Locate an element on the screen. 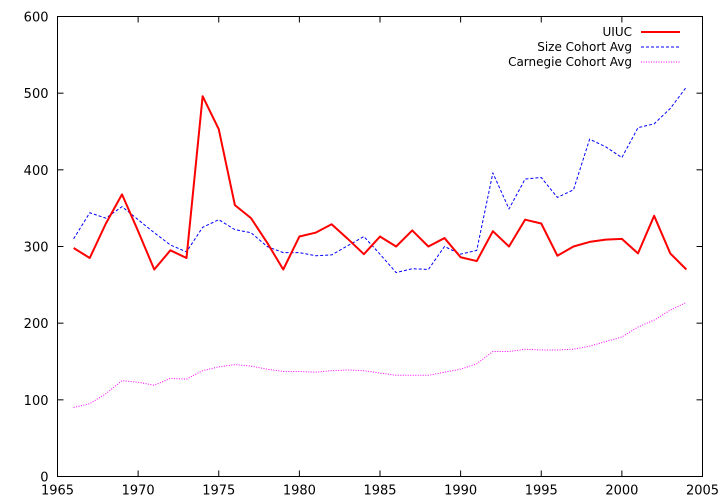 This screenshot has height=504, width=720. x-tick-label: 2005 is located at coordinates (702, 491).